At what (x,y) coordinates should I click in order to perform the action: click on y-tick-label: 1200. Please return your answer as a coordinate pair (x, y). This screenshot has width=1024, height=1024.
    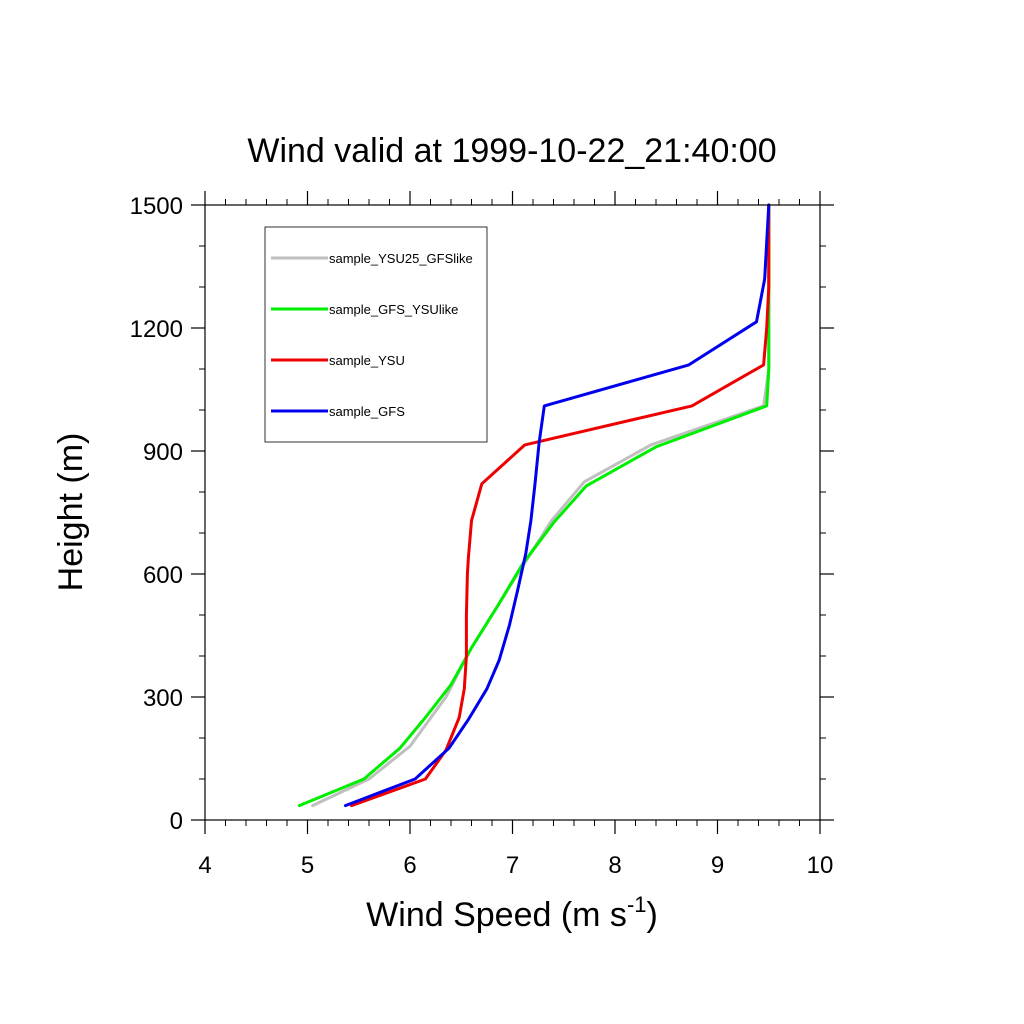
    Looking at the image, I should click on (156, 329).